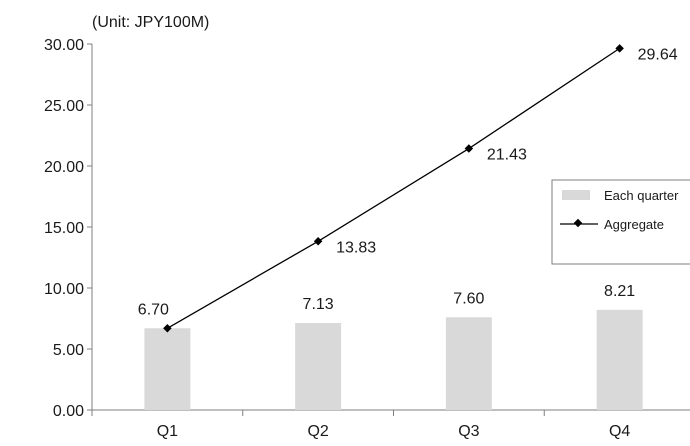 This screenshot has width=690, height=446. I want to click on x-tick-label: Q2, so click(317, 431).